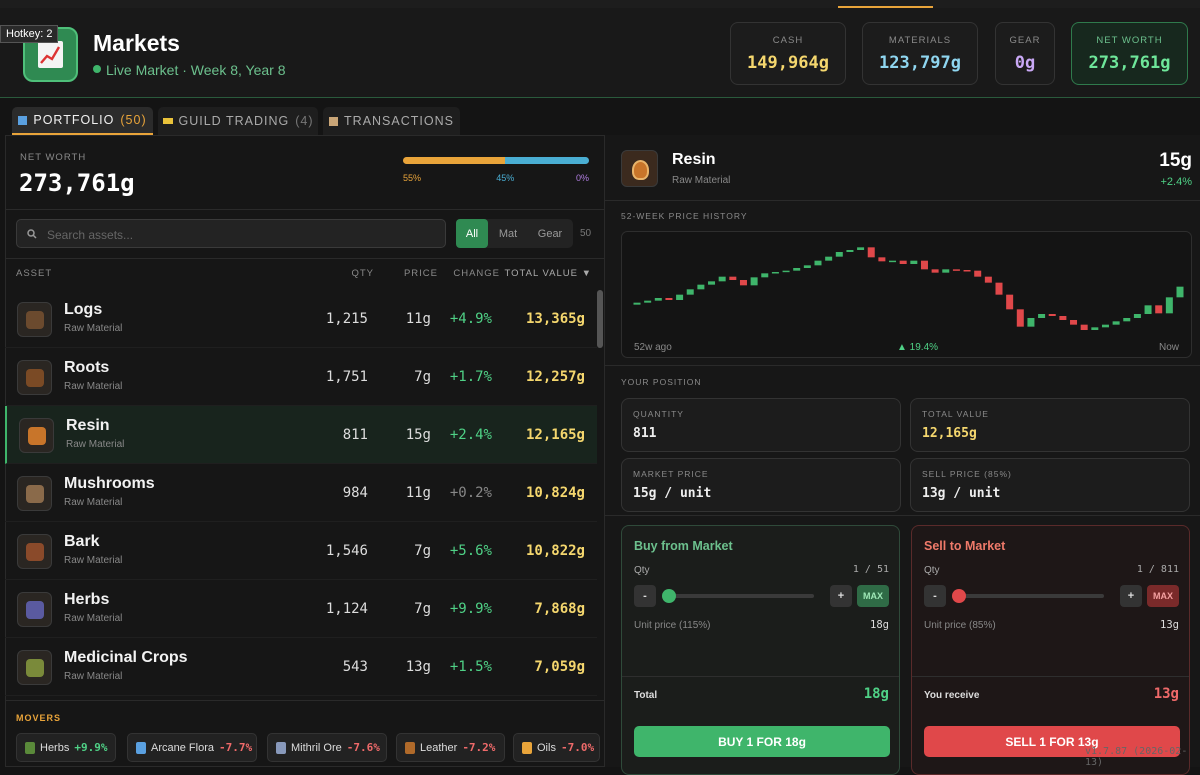 The image size is (1200, 775). What do you see at coordinates (1050, 425) in the screenshot?
I see `position-card: TOTAL VALUE 12,165g` at bounding box center [1050, 425].